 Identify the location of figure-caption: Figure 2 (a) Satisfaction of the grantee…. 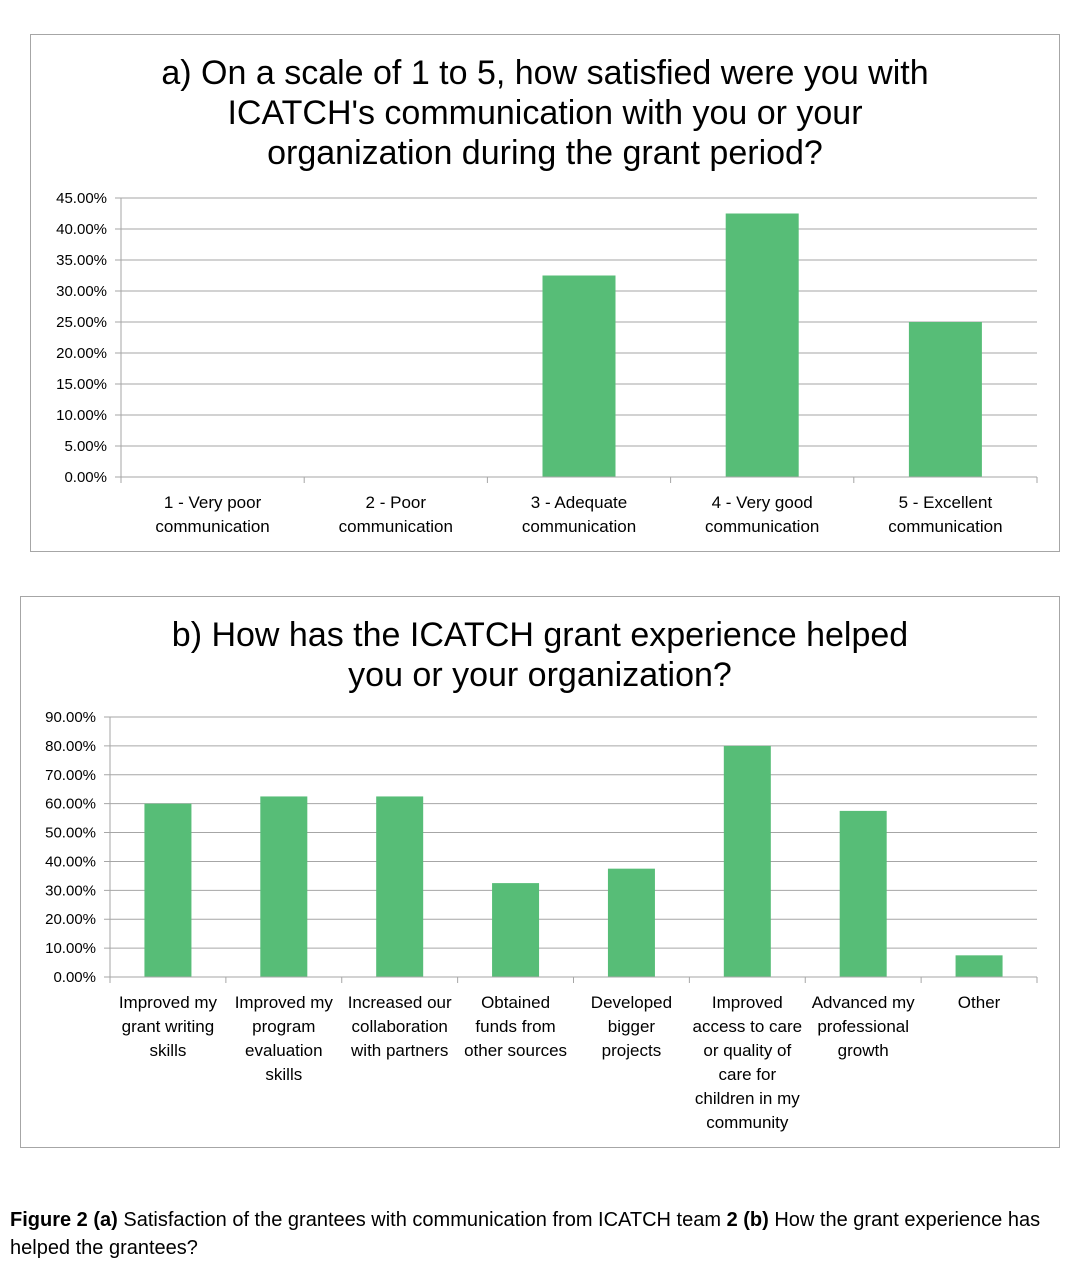
(540, 1234).